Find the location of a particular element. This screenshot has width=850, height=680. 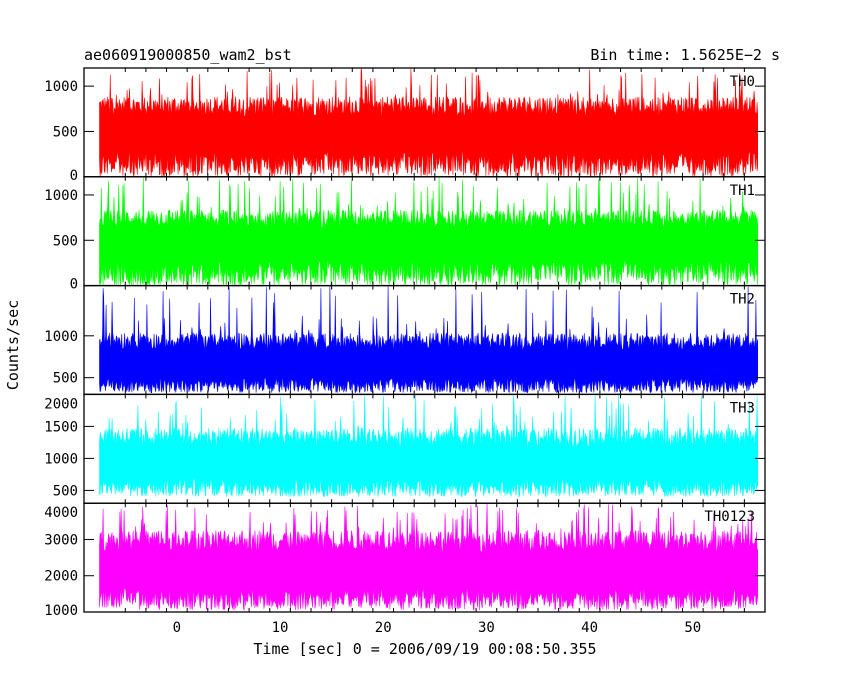

x-tick-label: 10 is located at coordinates (280, 628).